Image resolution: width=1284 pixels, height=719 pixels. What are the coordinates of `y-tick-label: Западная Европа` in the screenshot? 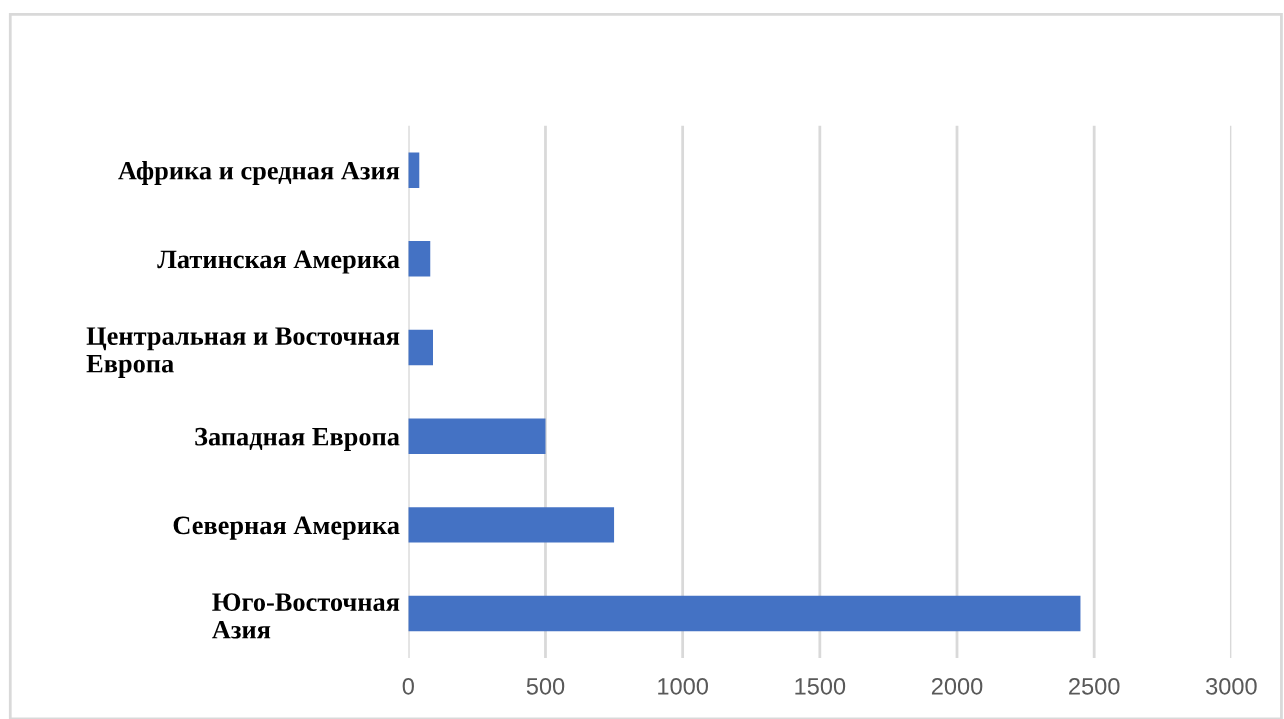 It's located at (297, 439).